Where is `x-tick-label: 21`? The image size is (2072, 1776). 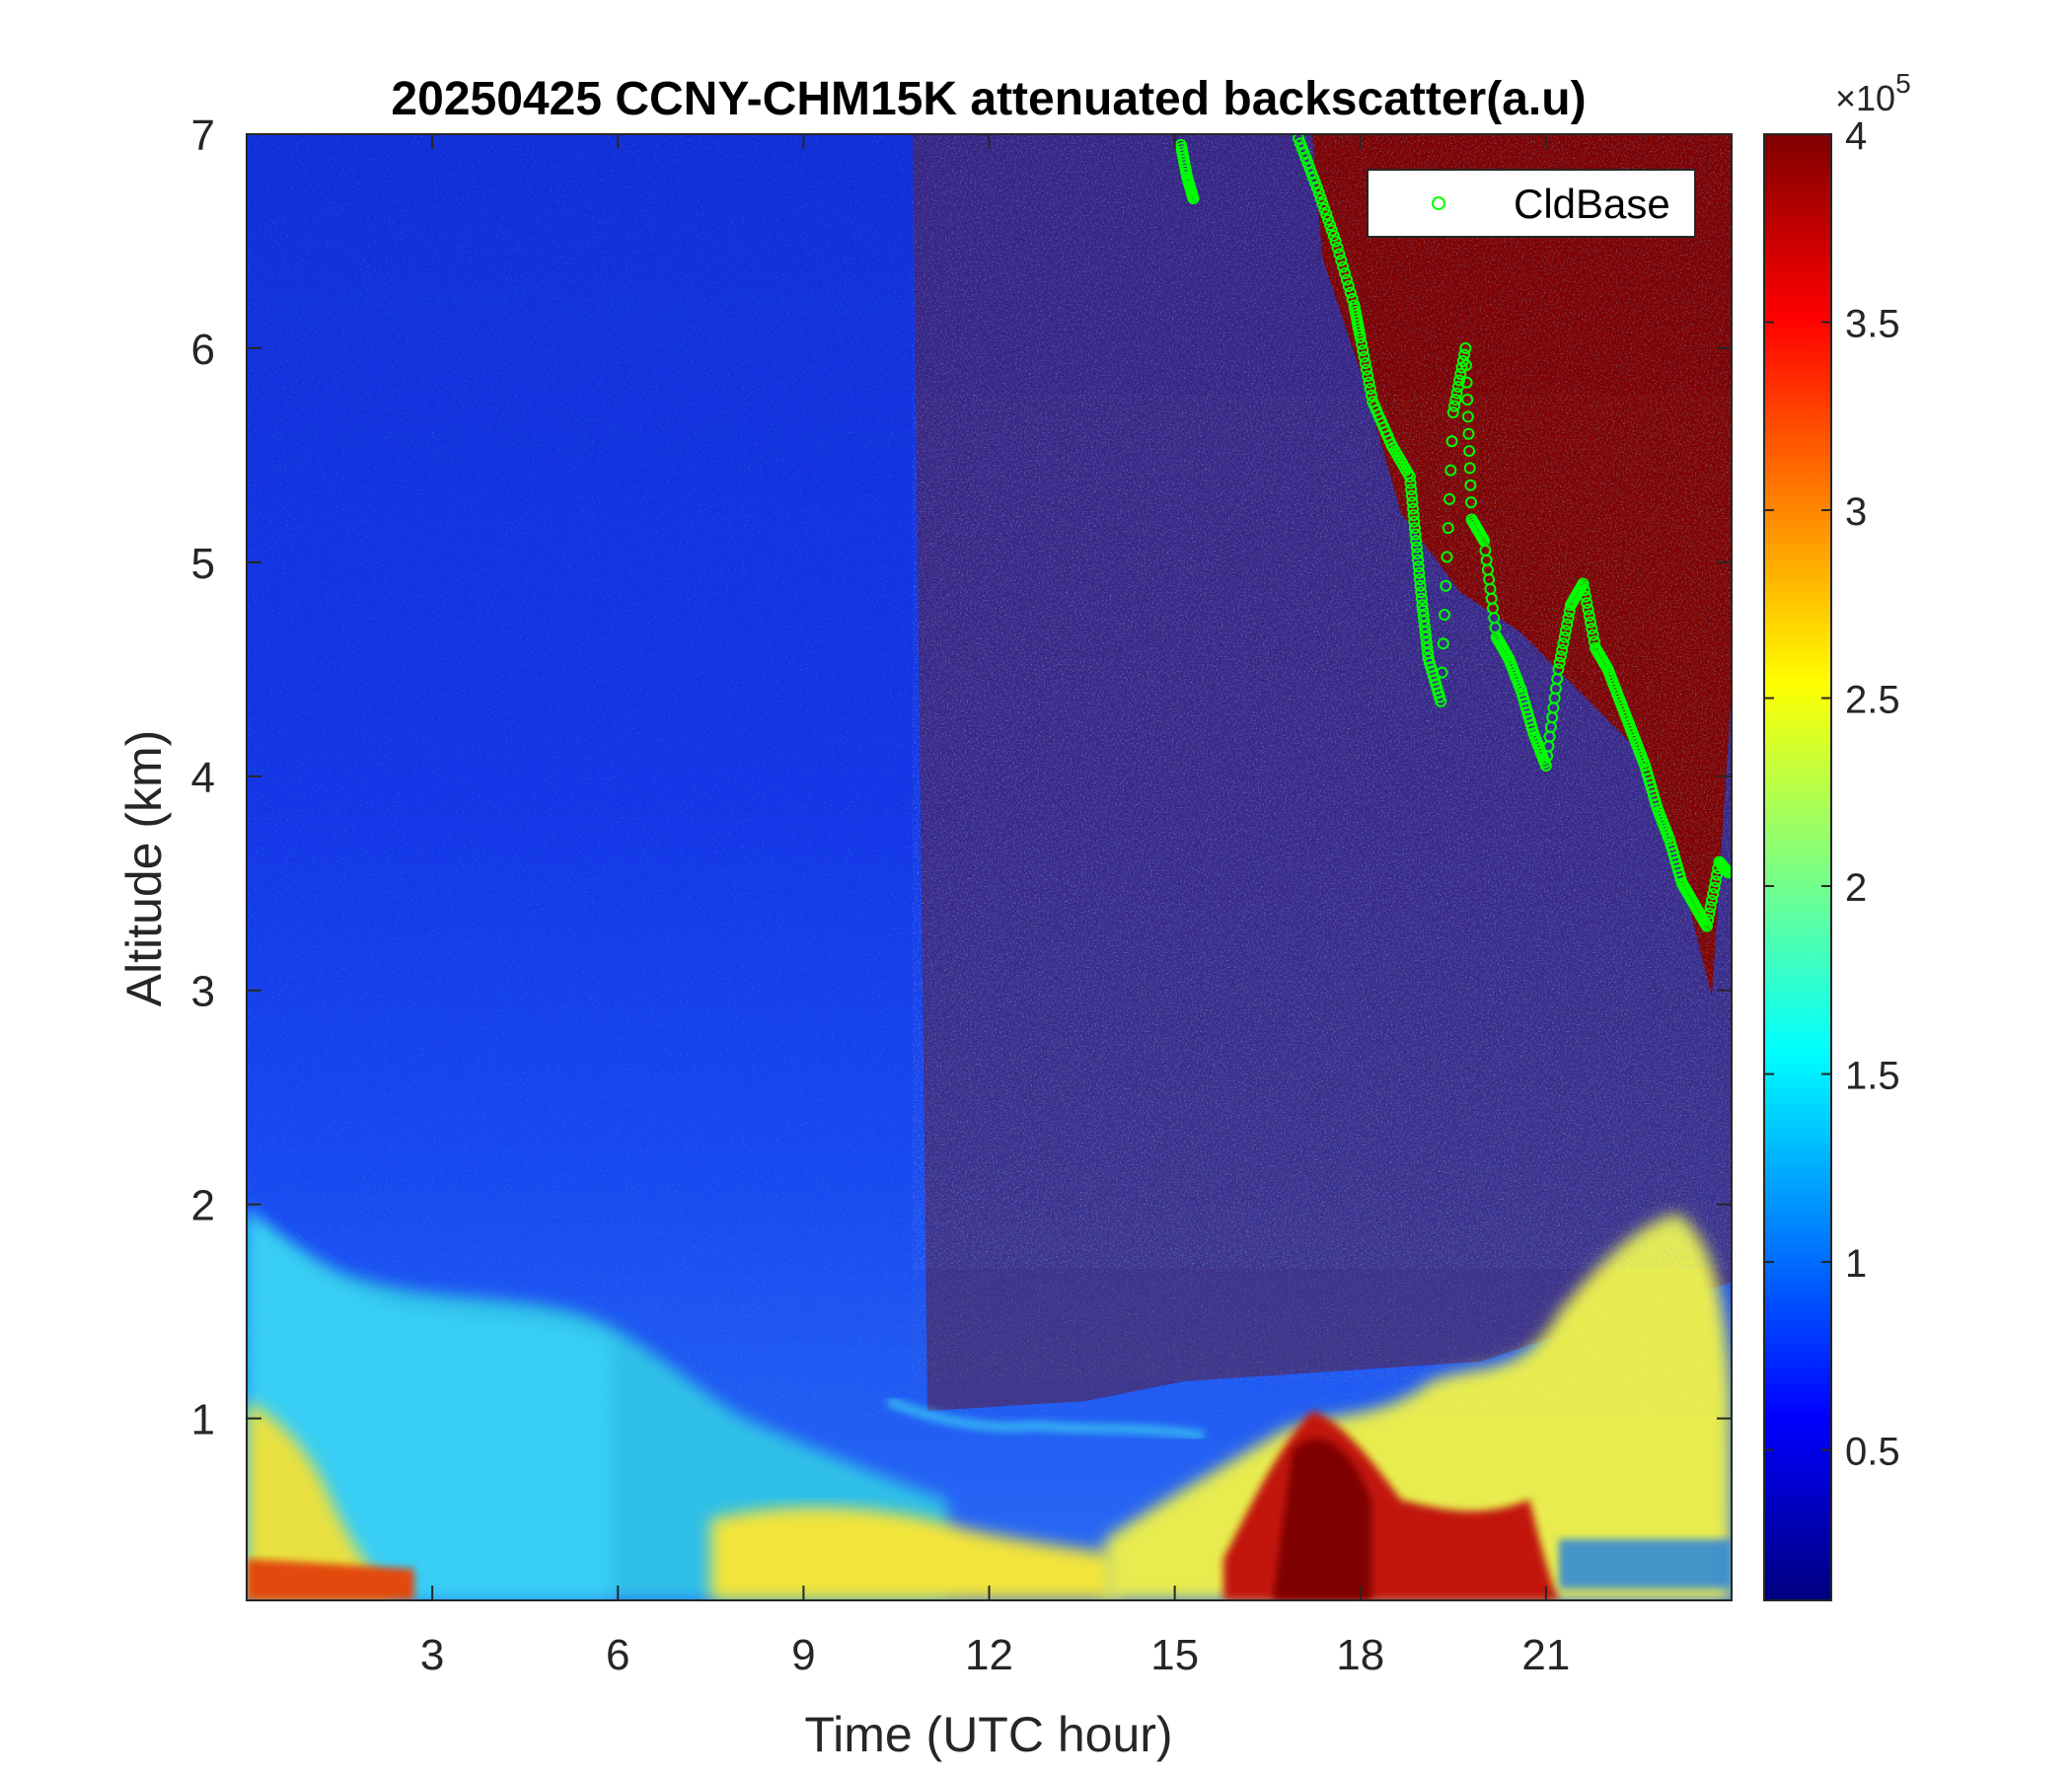 x-tick-label: 21 is located at coordinates (1546, 1655).